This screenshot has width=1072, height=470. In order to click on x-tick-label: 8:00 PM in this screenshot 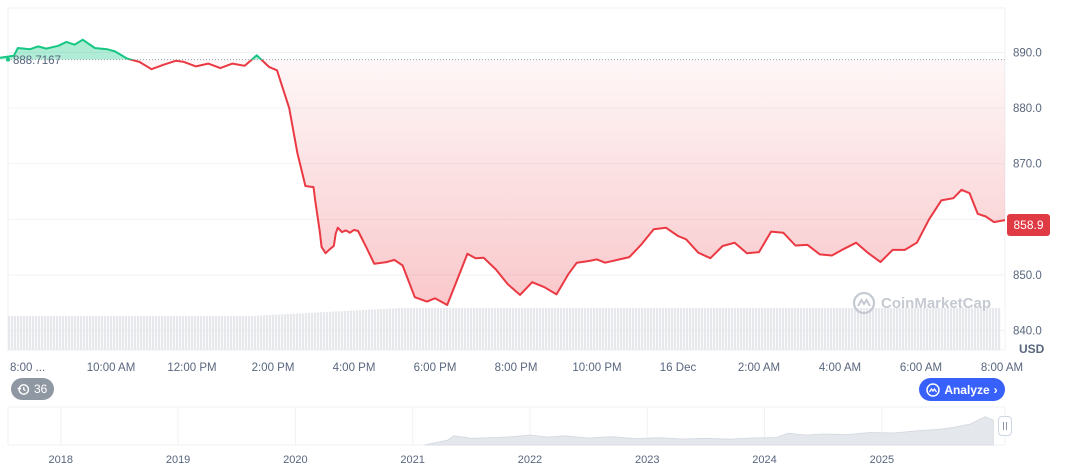, I will do `click(516, 368)`.